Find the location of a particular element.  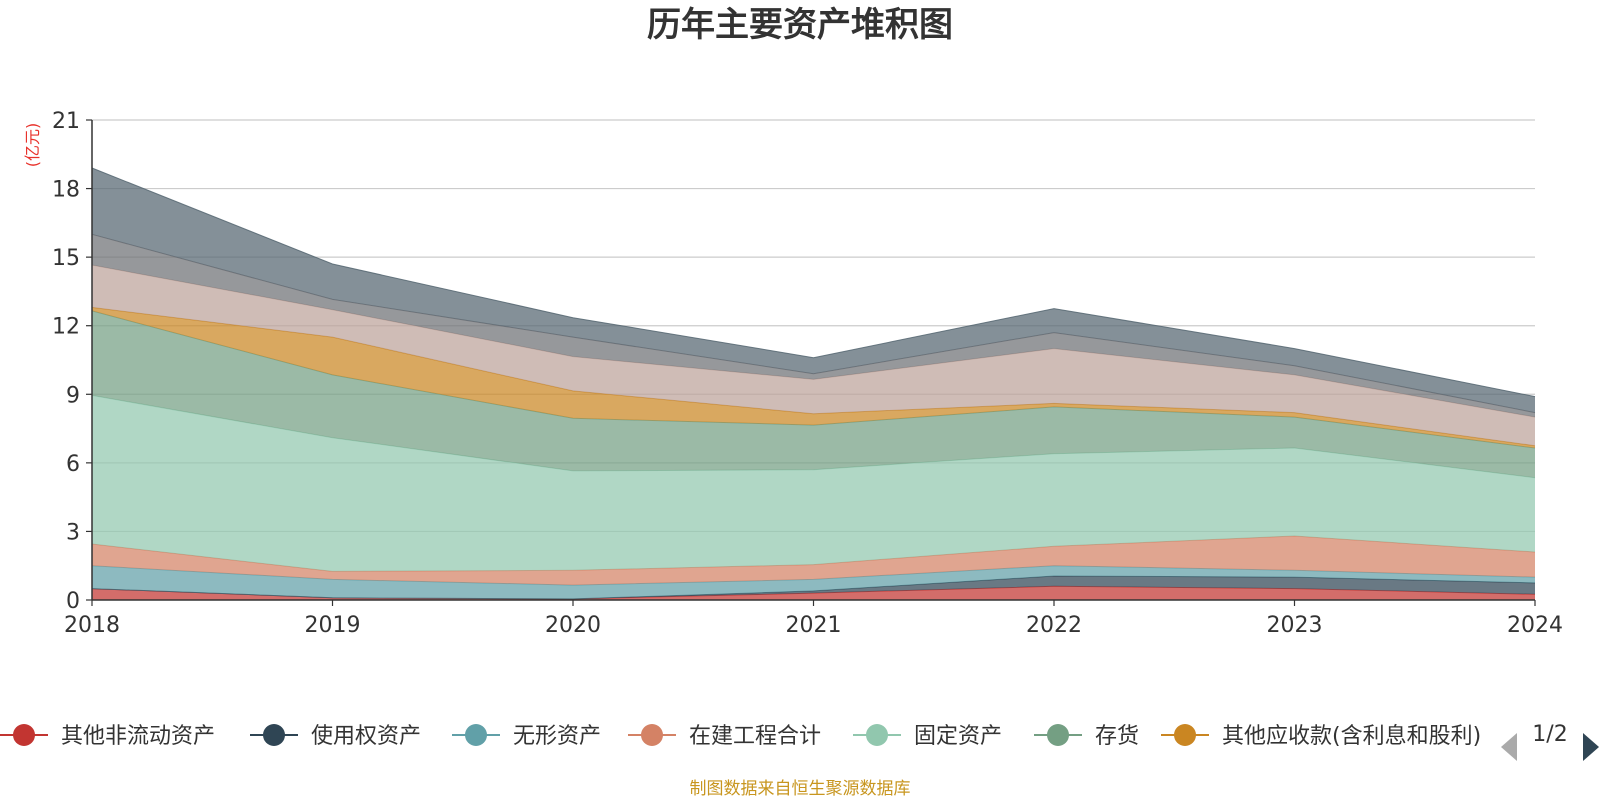

y-axis-unit: (亿元) is located at coordinates (32, 145).